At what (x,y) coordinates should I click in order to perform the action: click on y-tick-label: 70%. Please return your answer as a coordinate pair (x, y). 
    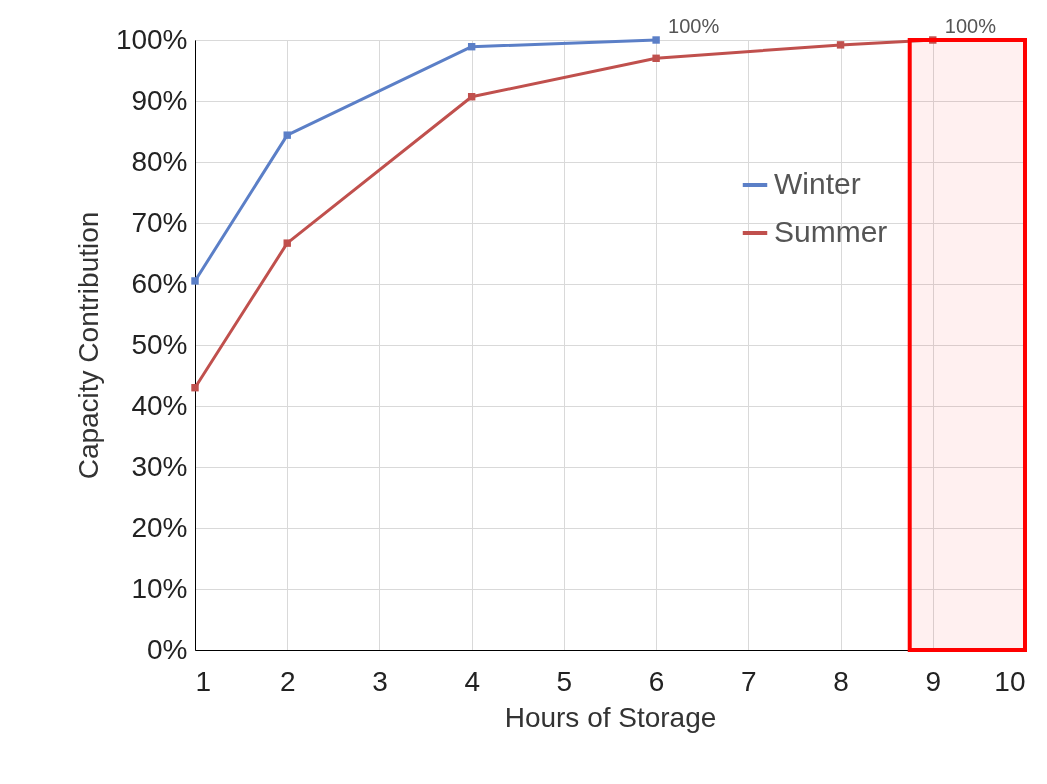
    Looking at the image, I should click on (159, 222).